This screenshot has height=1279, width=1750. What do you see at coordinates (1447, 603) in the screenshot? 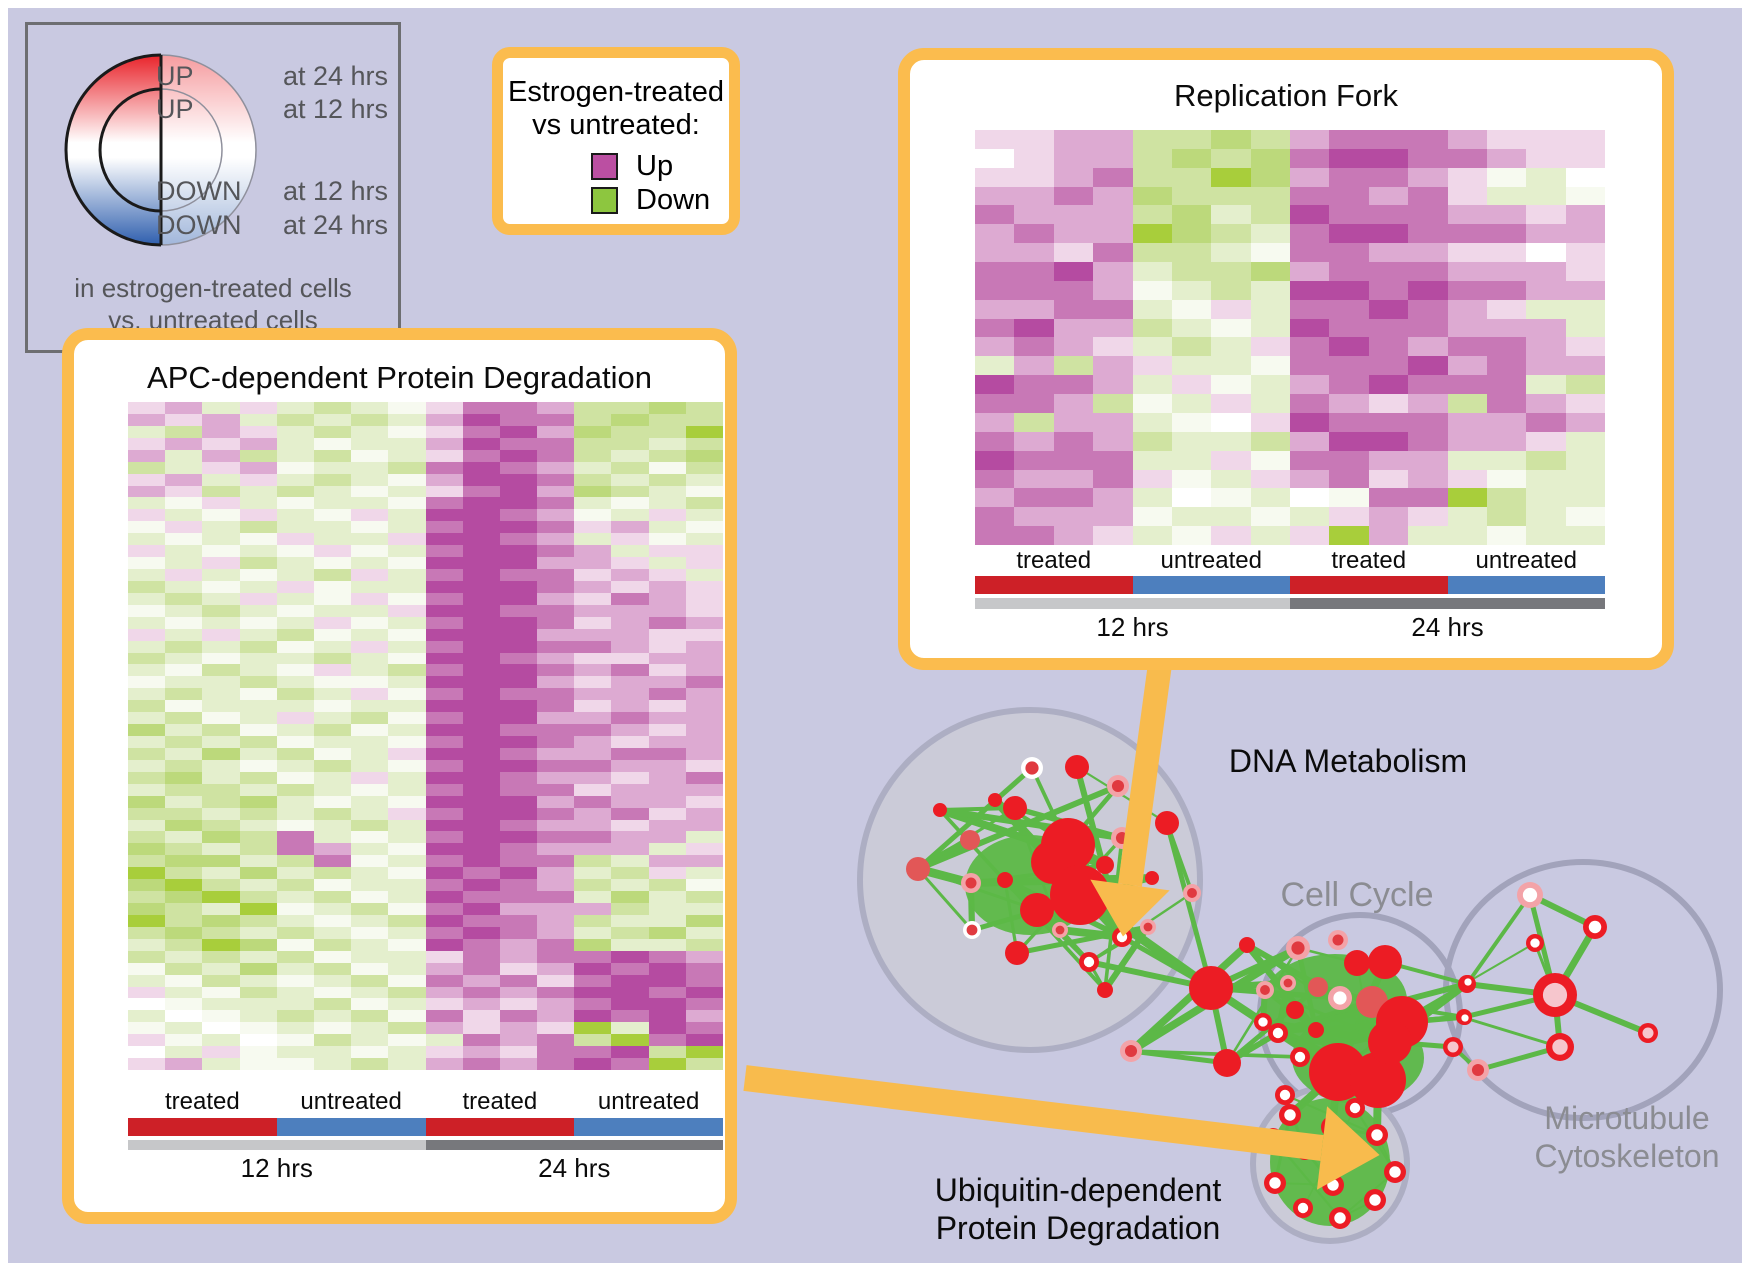
I see `time-bar` at bounding box center [1447, 603].